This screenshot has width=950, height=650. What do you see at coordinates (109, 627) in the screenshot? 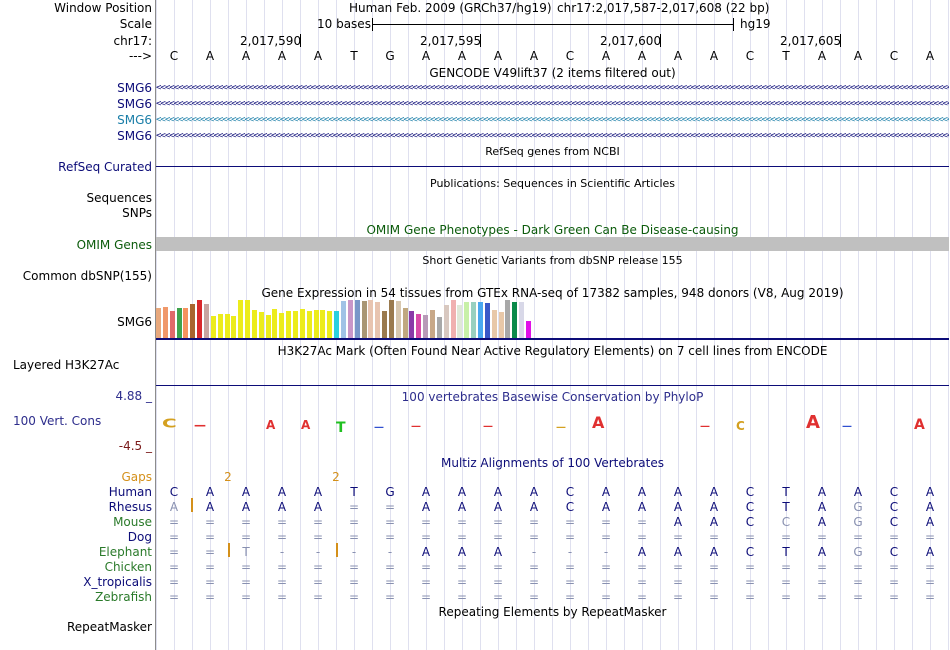
I see `repeatmasker-label: RepeatMasker` at bounding box center [109, 627].